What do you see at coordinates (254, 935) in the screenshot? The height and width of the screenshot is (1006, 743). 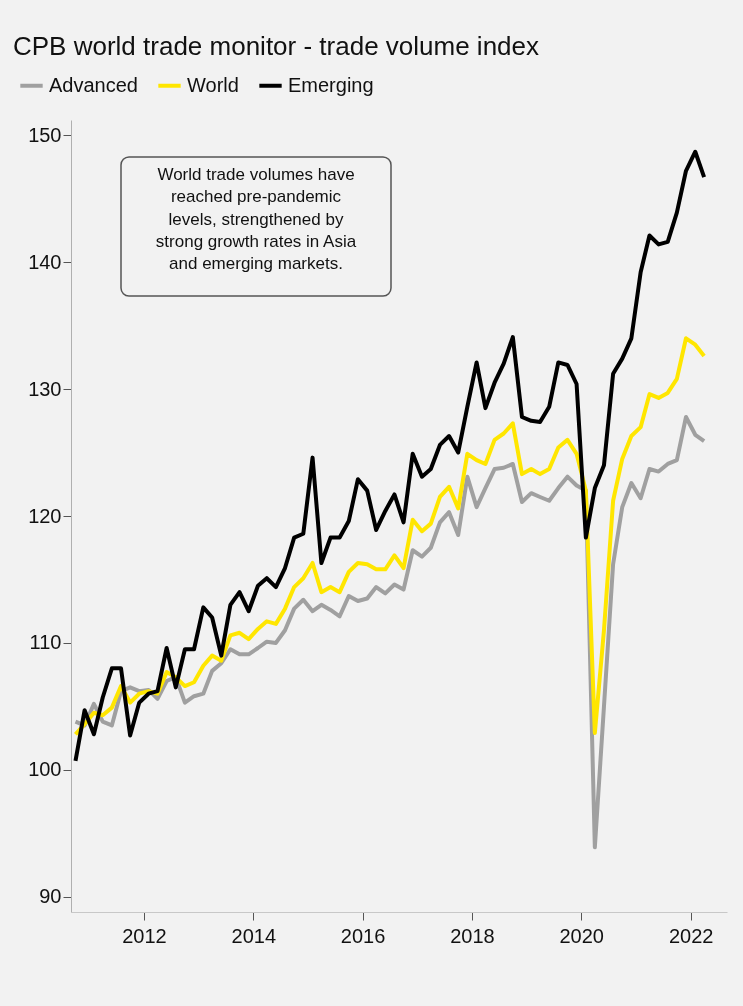 I see `x-tick-label: 2014` at bounding box center [254, 935].